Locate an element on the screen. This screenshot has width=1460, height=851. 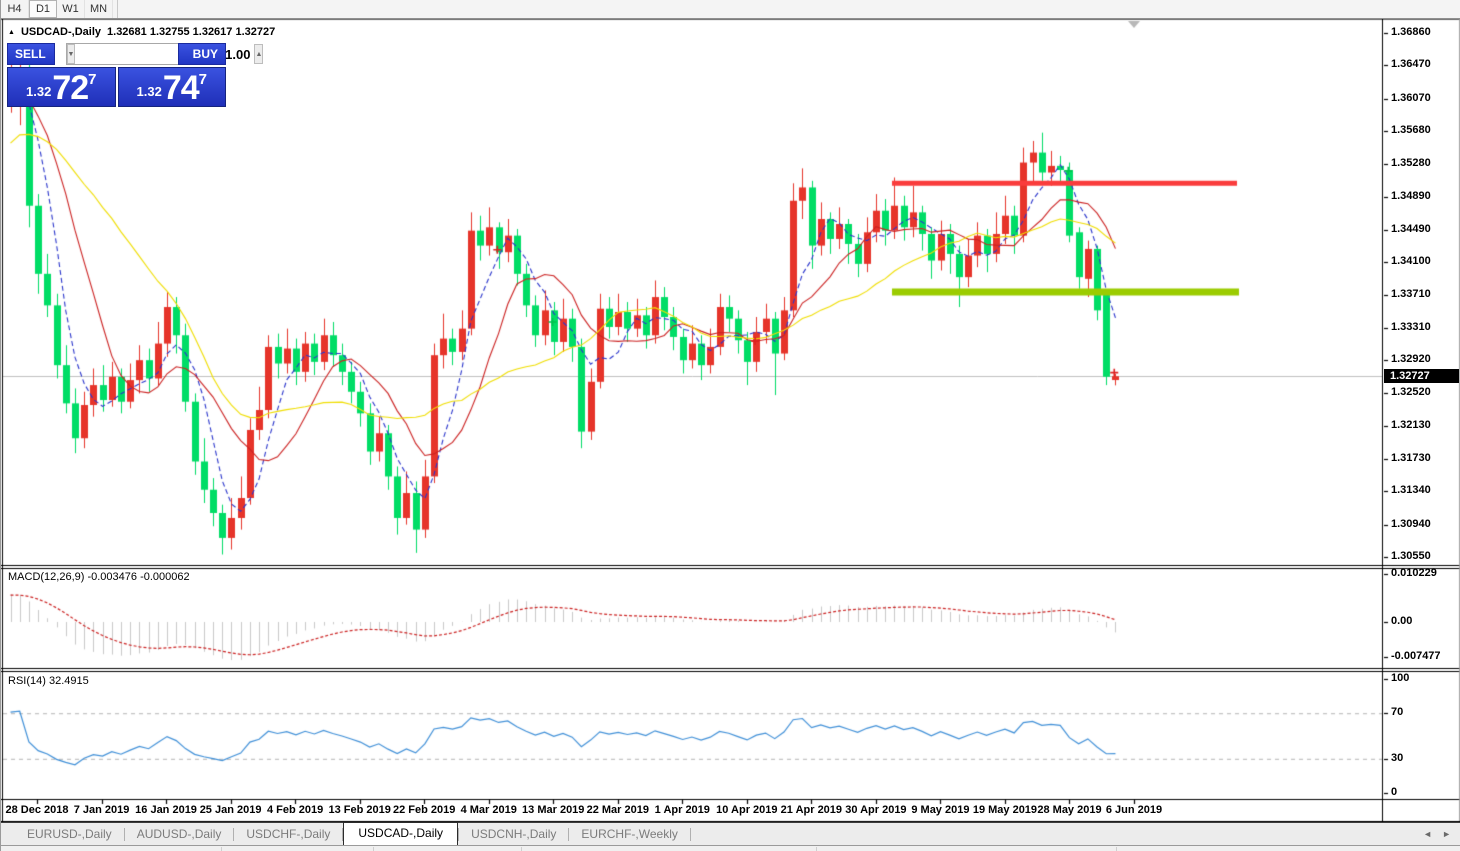
price-axis-tick: 1.34100 is located at coordinates (1411, 261).